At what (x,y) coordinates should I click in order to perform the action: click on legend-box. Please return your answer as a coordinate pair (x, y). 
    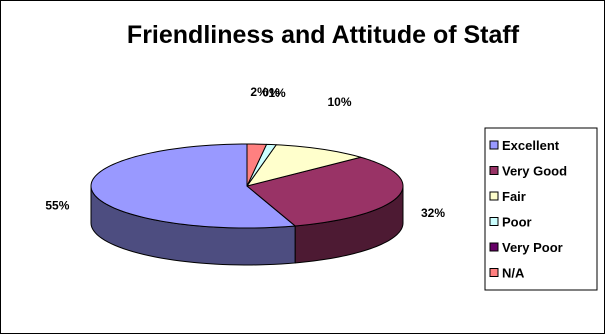
    Looking at the image, I should click on (541, 209).